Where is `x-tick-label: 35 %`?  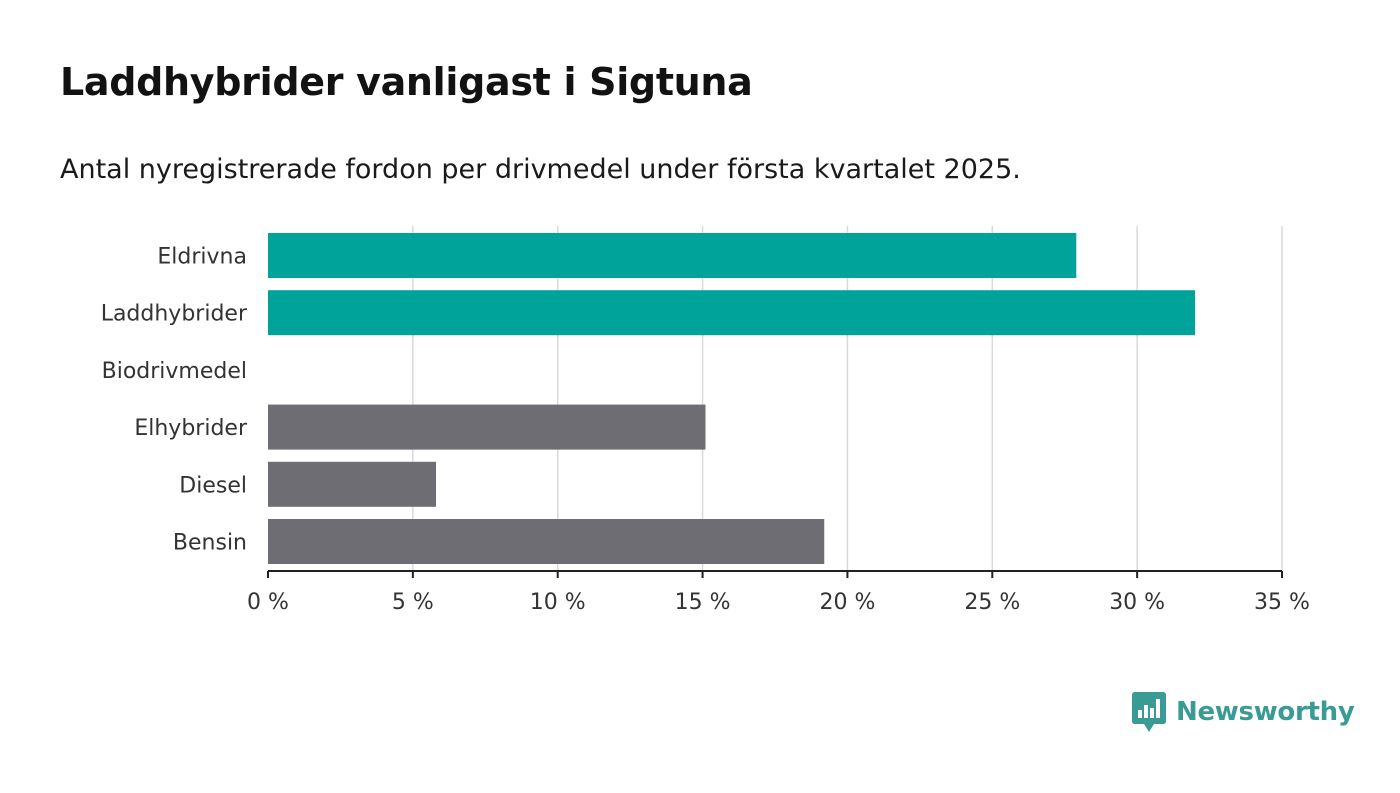
x-tick-label: 35 % is located at coordinates (1282, 602).